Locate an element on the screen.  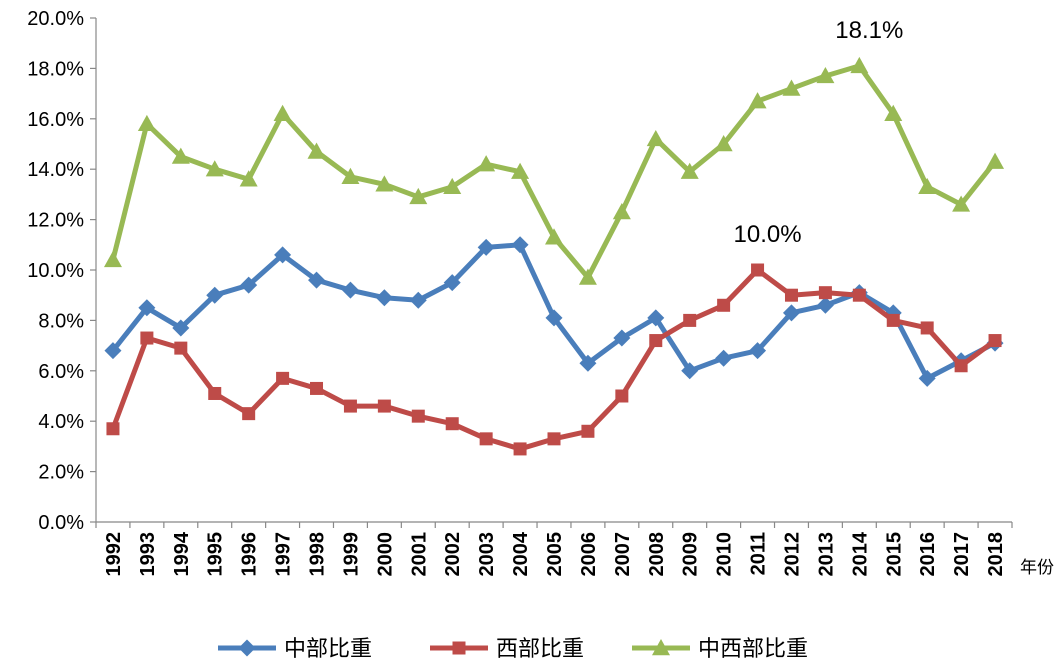
x-tick-label: 2018 is located at coordinates (996, 554).